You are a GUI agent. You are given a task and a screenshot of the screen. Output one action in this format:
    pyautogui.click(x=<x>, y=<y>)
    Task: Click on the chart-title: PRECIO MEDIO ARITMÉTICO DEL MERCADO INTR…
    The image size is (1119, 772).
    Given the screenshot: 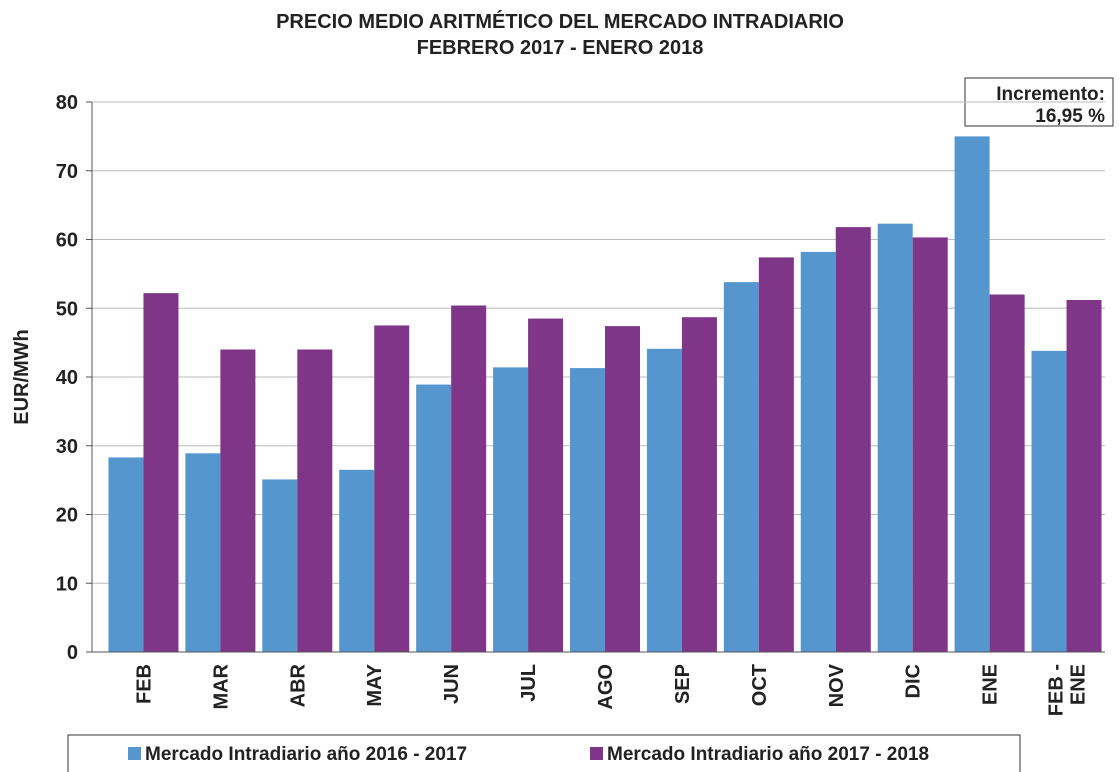 What is the action you would take?
    pyautogui.click(x=560, y=21)
    